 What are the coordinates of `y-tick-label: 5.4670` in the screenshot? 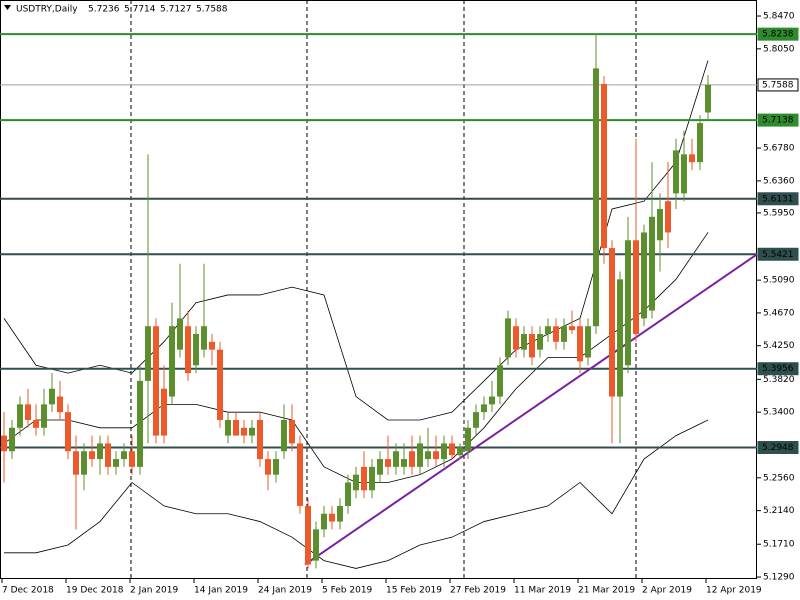 It's located at (779, 313).